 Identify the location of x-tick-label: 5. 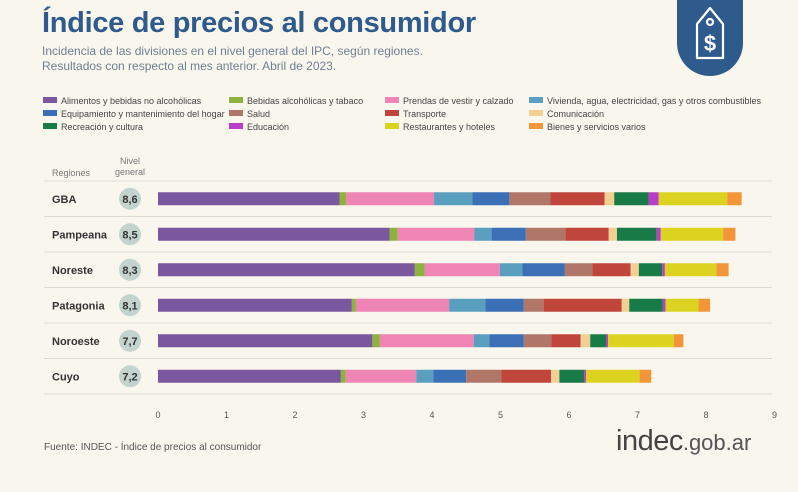
(500, 415).